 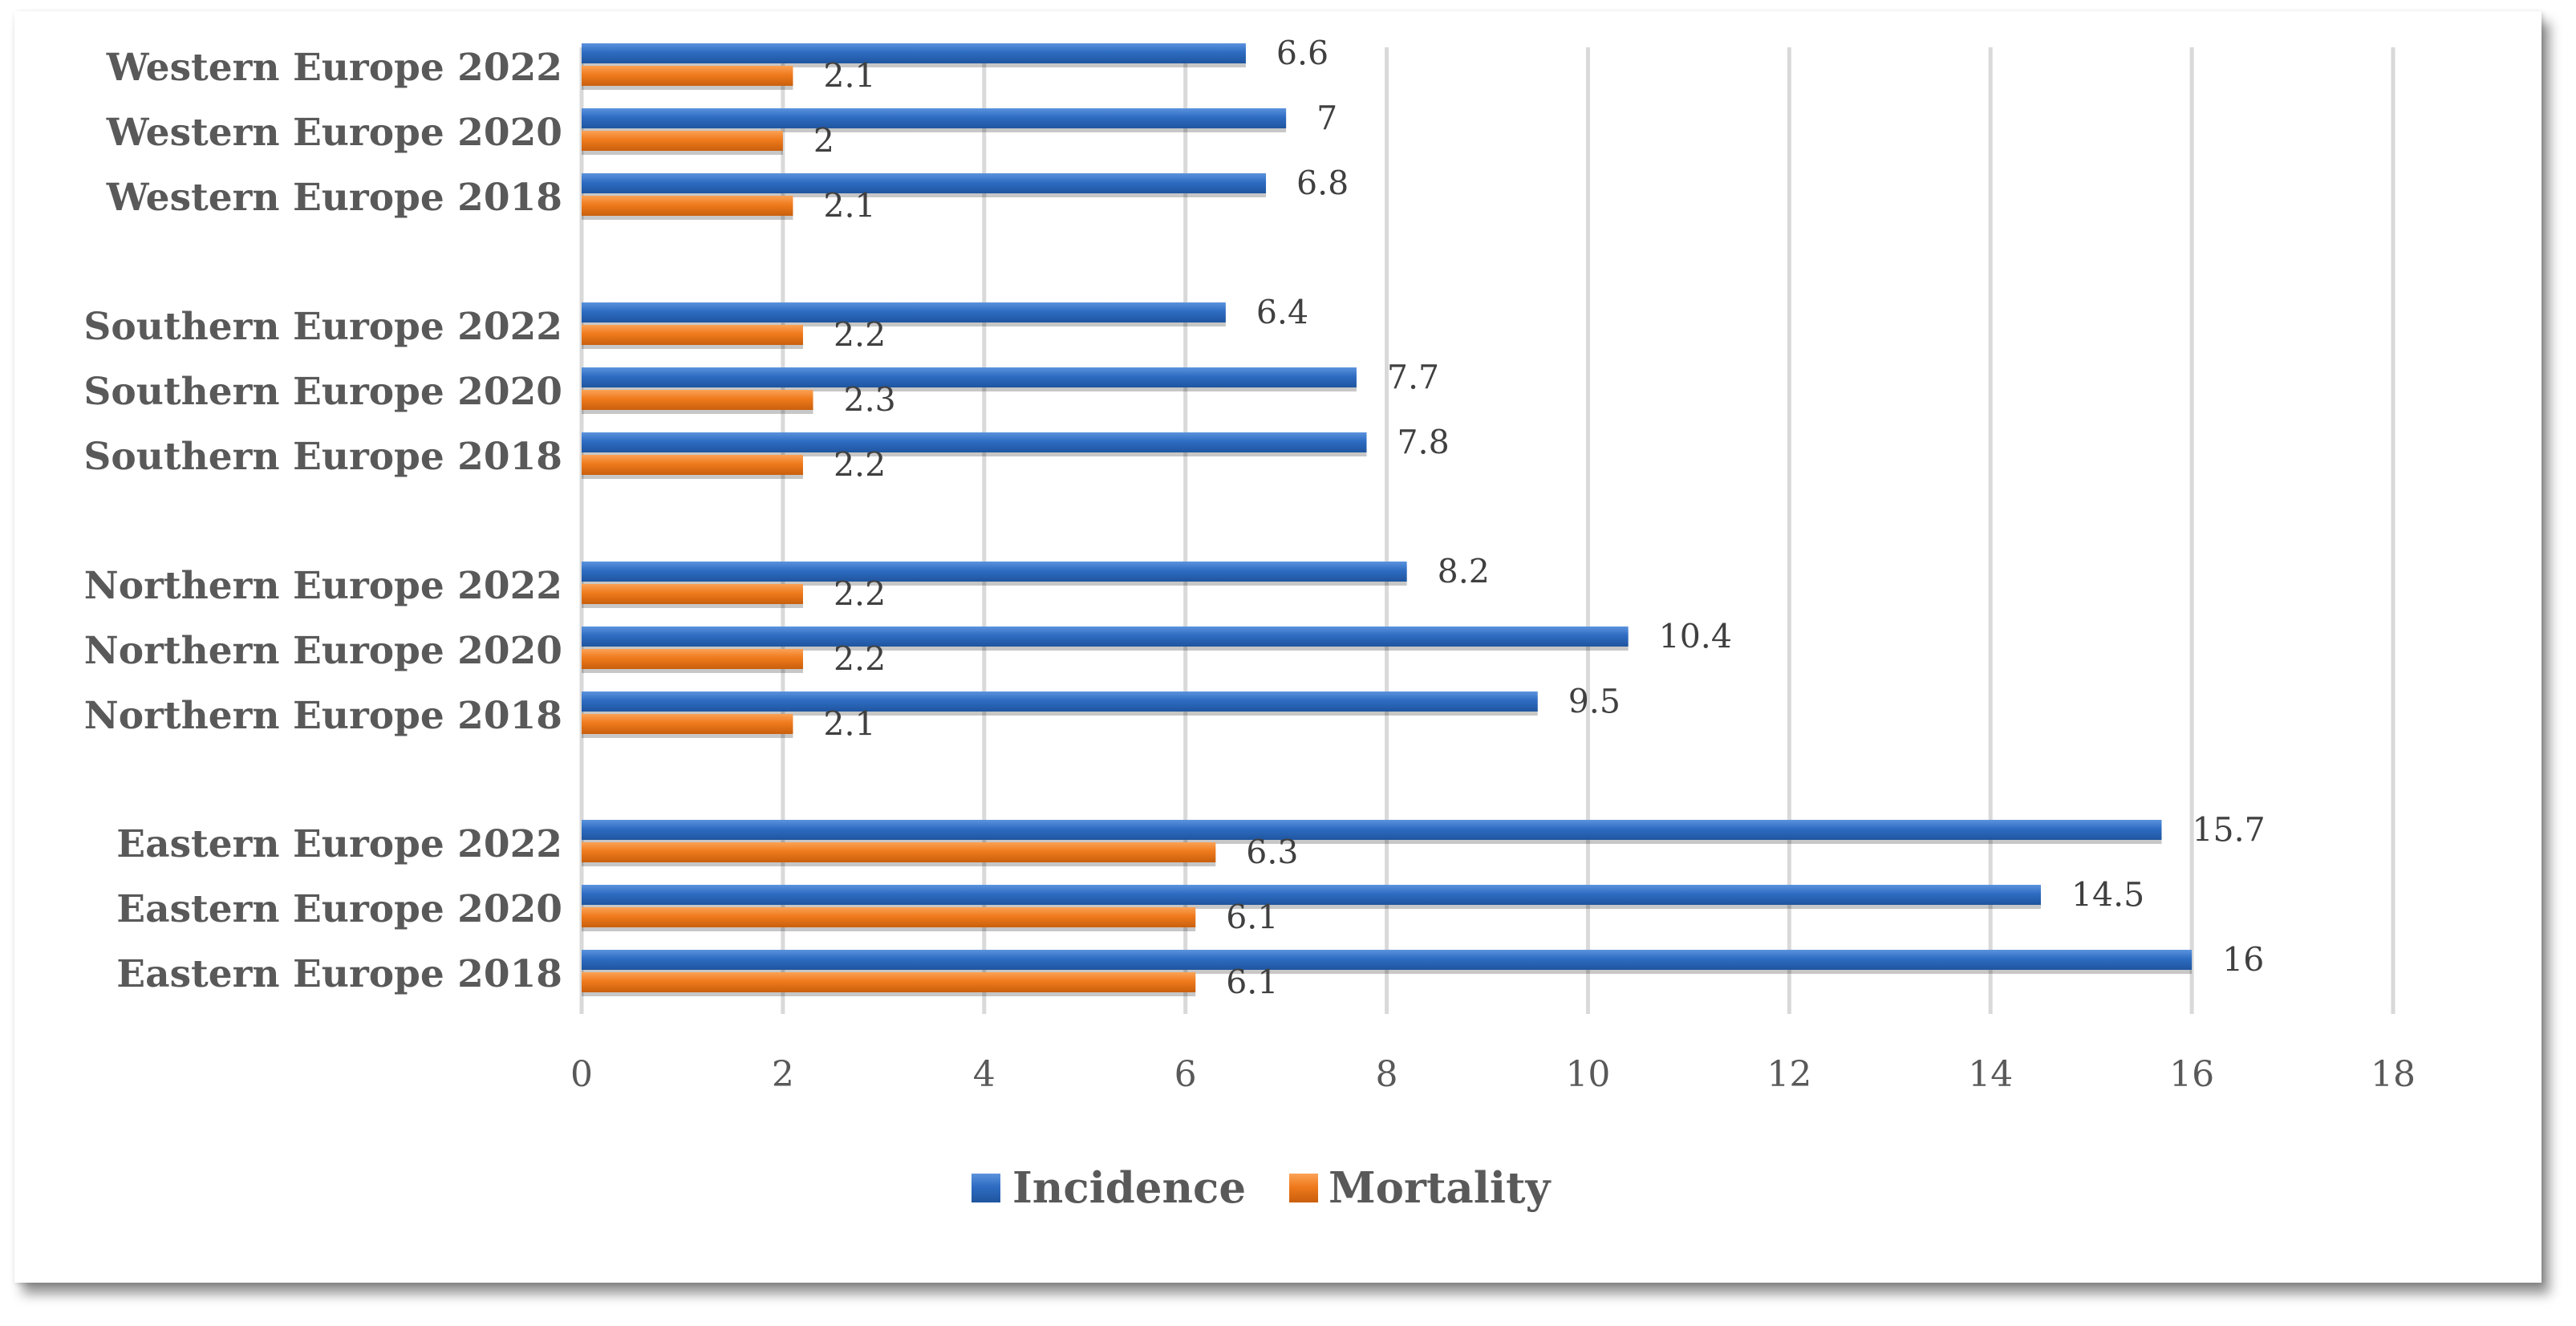 I want to click on data-label-mortality-5: 2.2, so click(x=860, y=465).